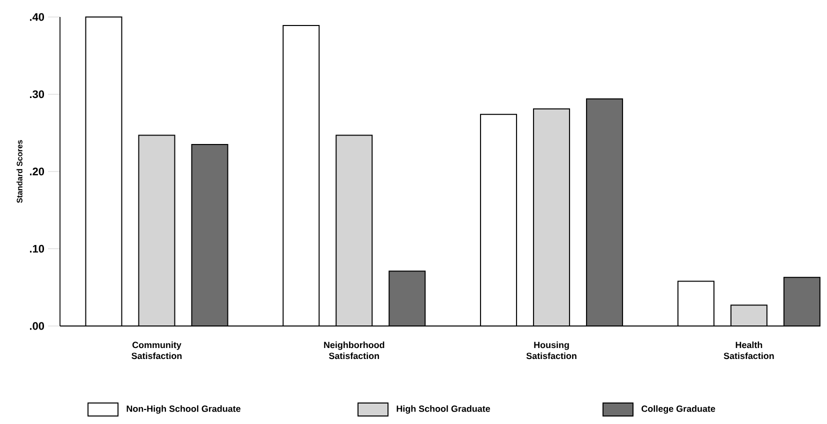 This screenshot has height=424, width=827. What do you see at coordinates (37, 94) in the screenshot?
I see `y-tick-label: .30` at bounding box center [37, 94].